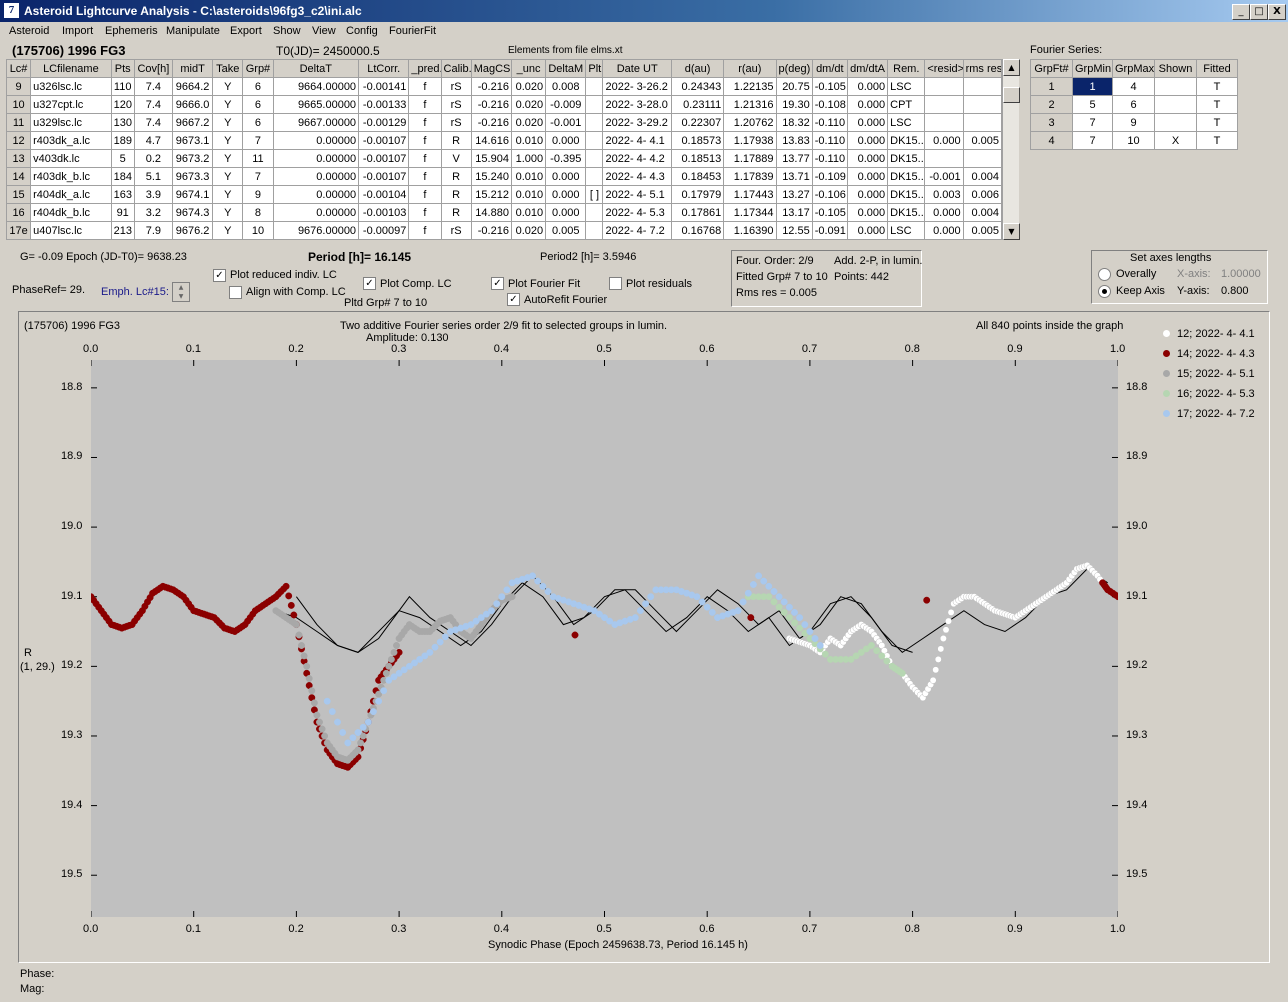 The width and height of the screenshot is (1288, 1002). What do you see at coordinates (1217, 86) in the screenshot?
I see `fourier-cell: T` at bounding box center [1217, 86].